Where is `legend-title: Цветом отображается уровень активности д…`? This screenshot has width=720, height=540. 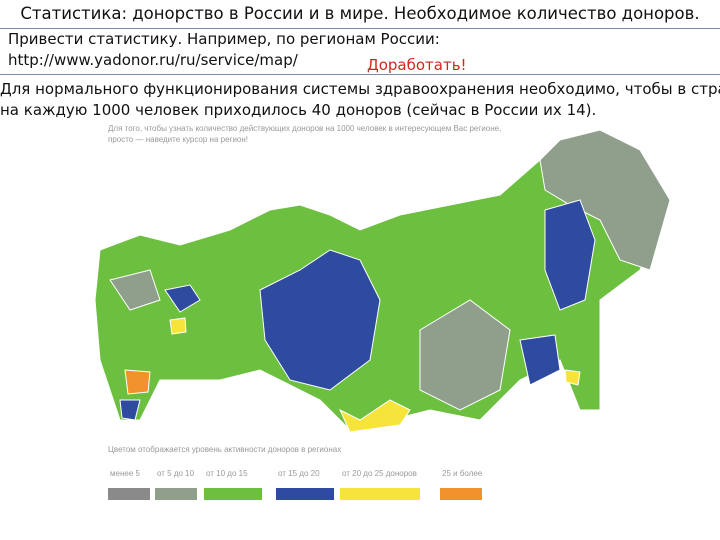
legend-title: Цветом отображается уровень активности д… is located at coordinates (224, 449).